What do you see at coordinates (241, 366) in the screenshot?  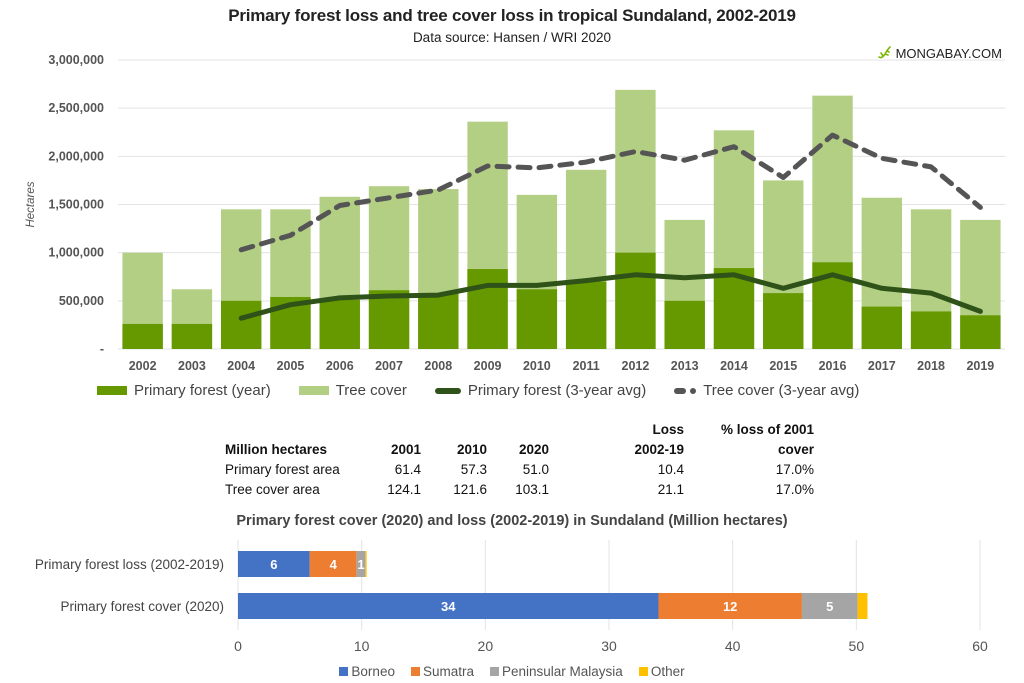 I see `x-tick-label: 2004` at bounding box center [241, 366].